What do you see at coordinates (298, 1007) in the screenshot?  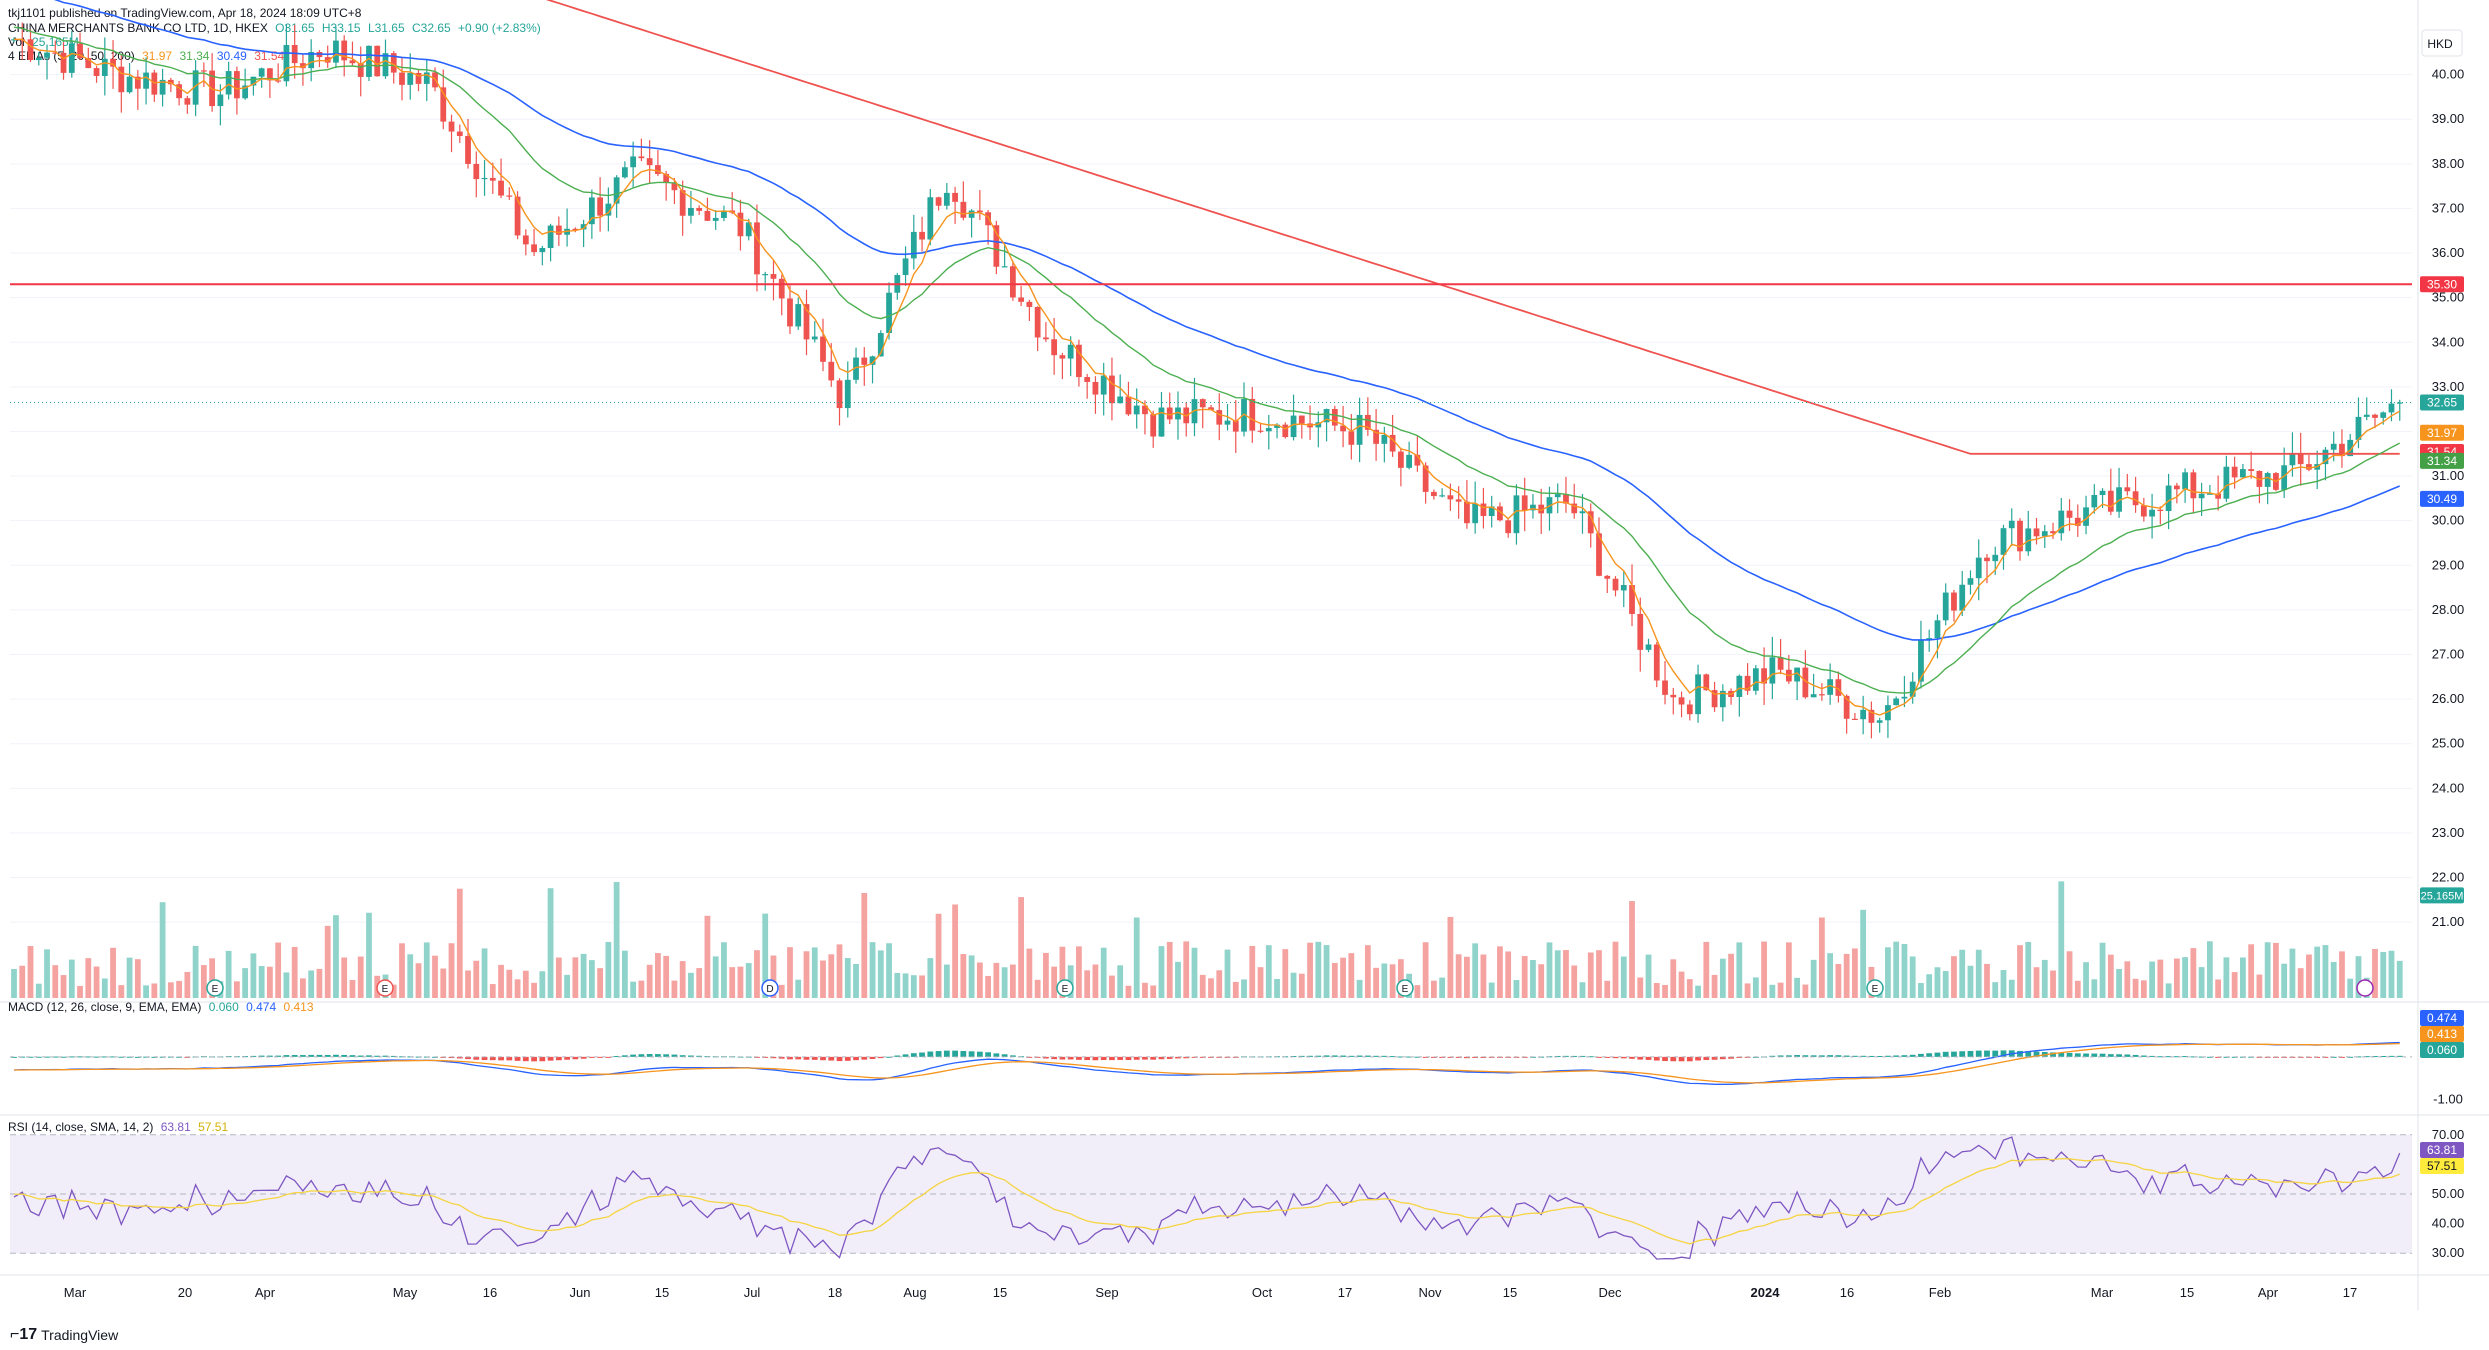 I see `macd-signal-value: 0.413` at bounding box center [298, 1007].